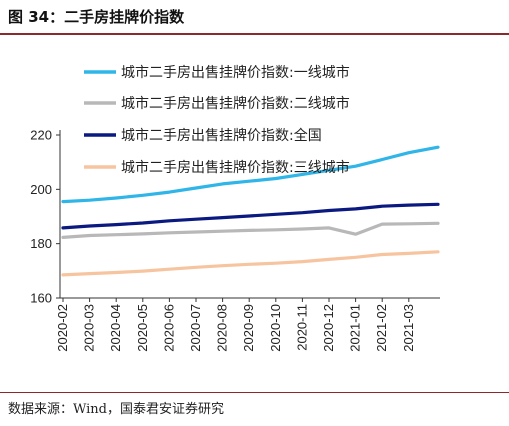 The height and width of the screenshot is (426, 509). What do you see at coordinates (142, 328) in the screenshot?
I see `x-tick-label: 2020-05` at bounding box center [142, 328].